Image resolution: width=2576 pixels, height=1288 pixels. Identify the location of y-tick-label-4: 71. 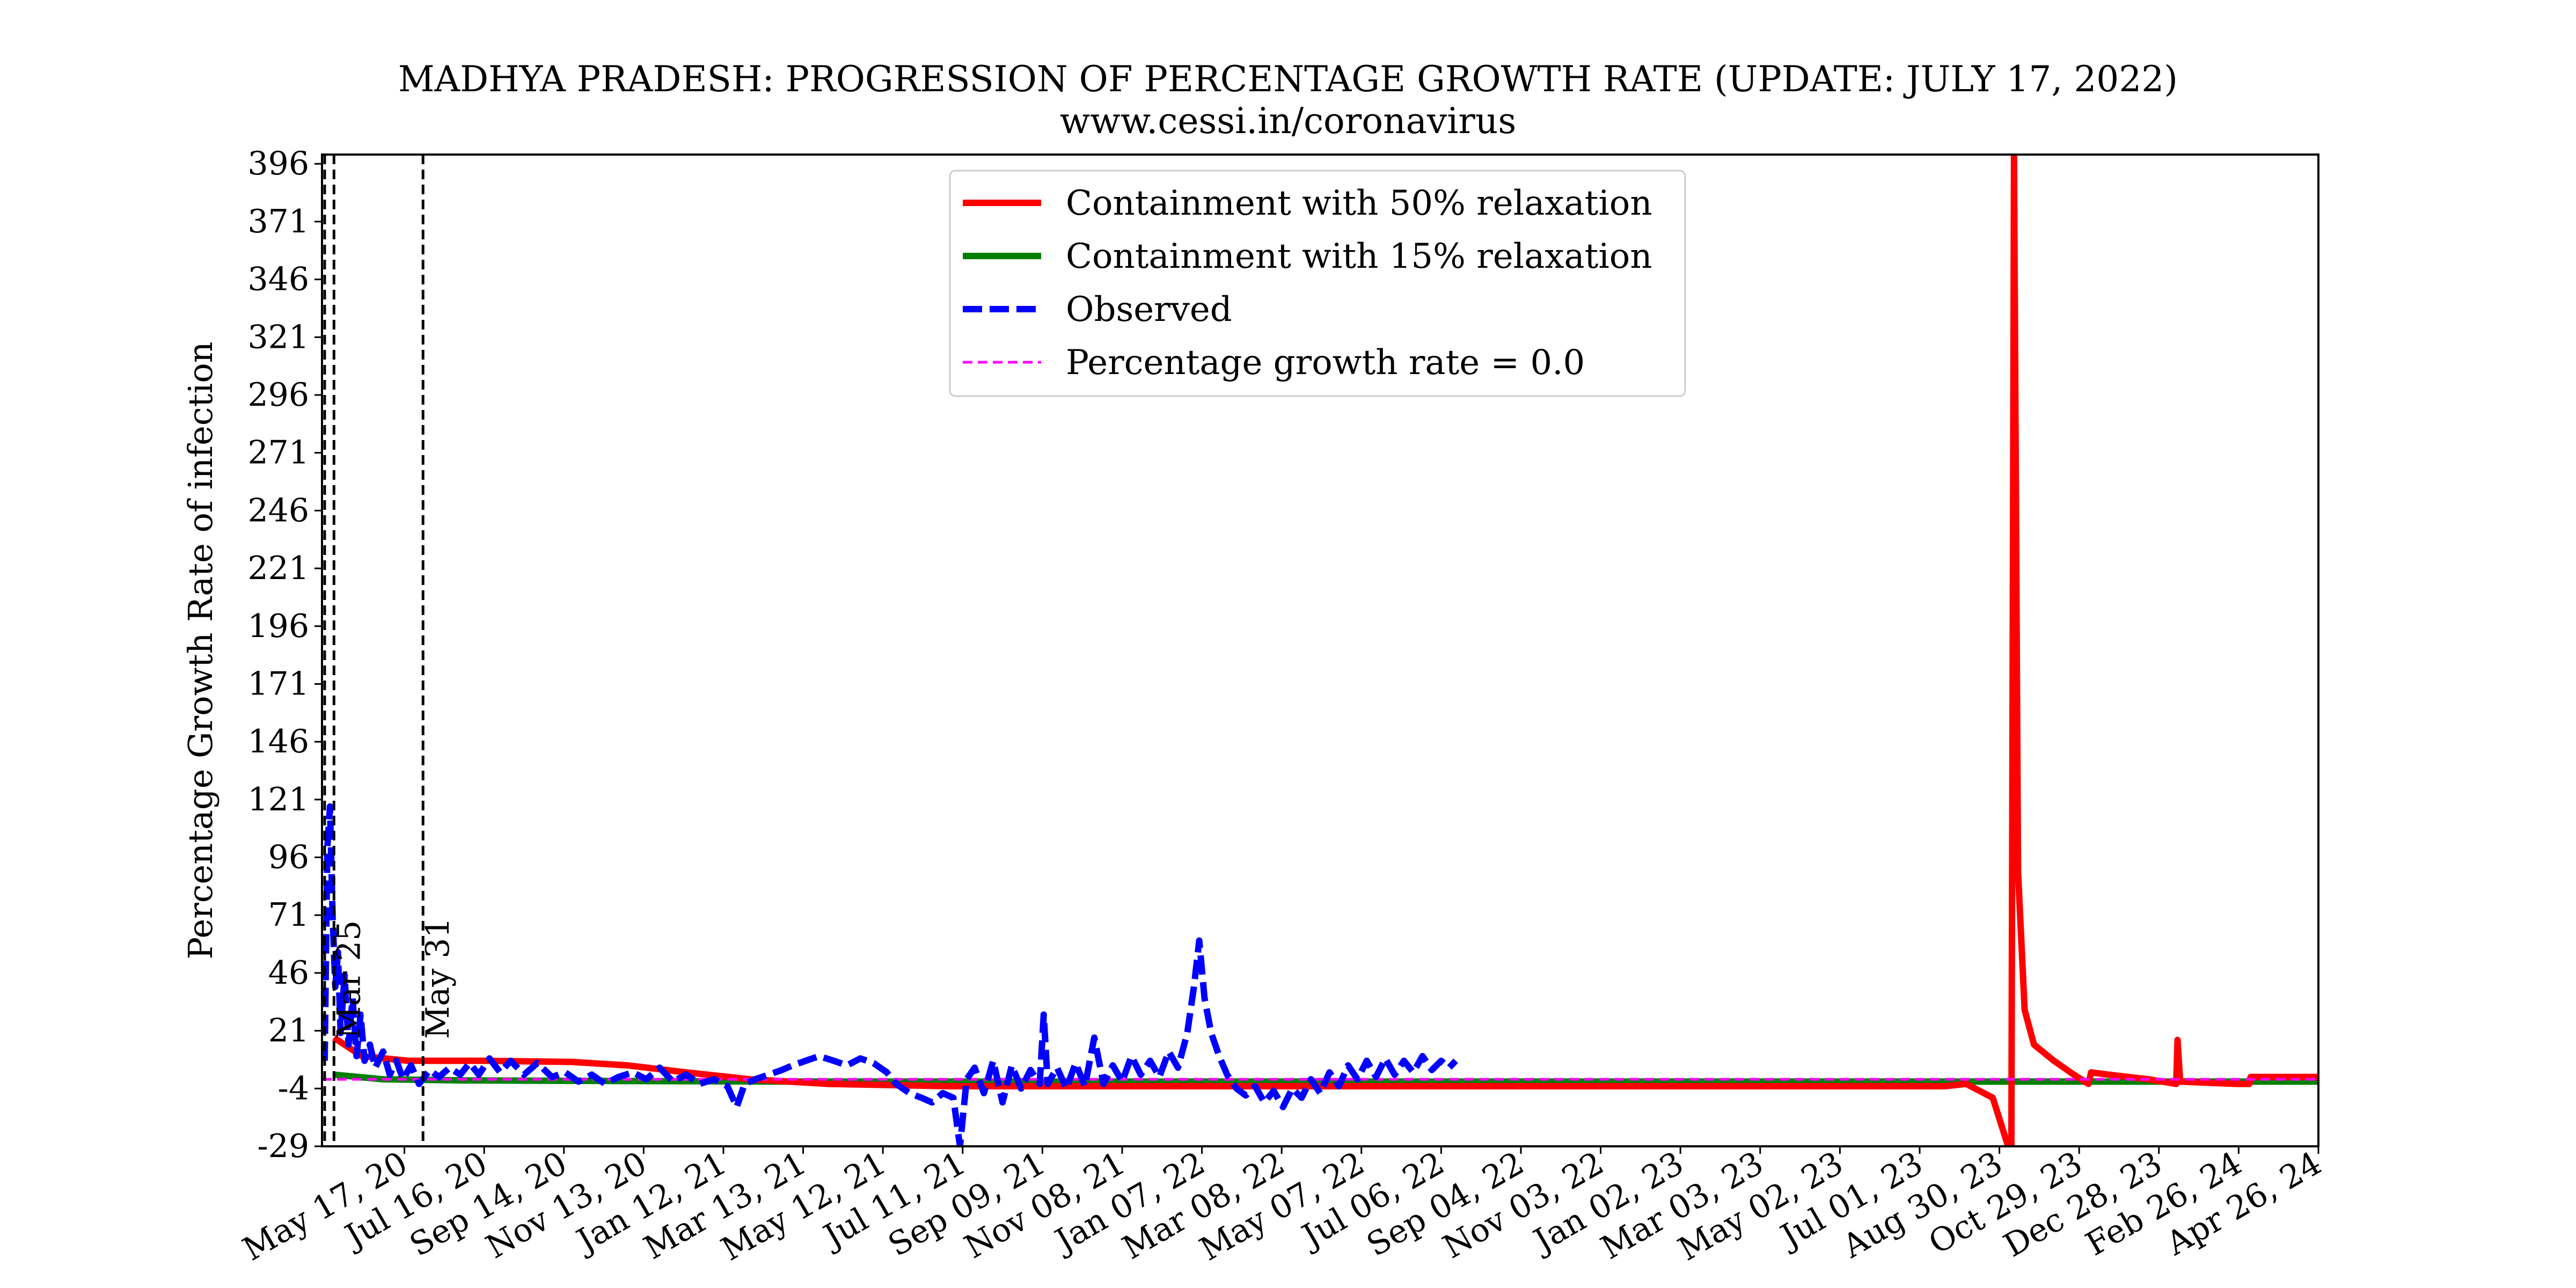
(288, 915).